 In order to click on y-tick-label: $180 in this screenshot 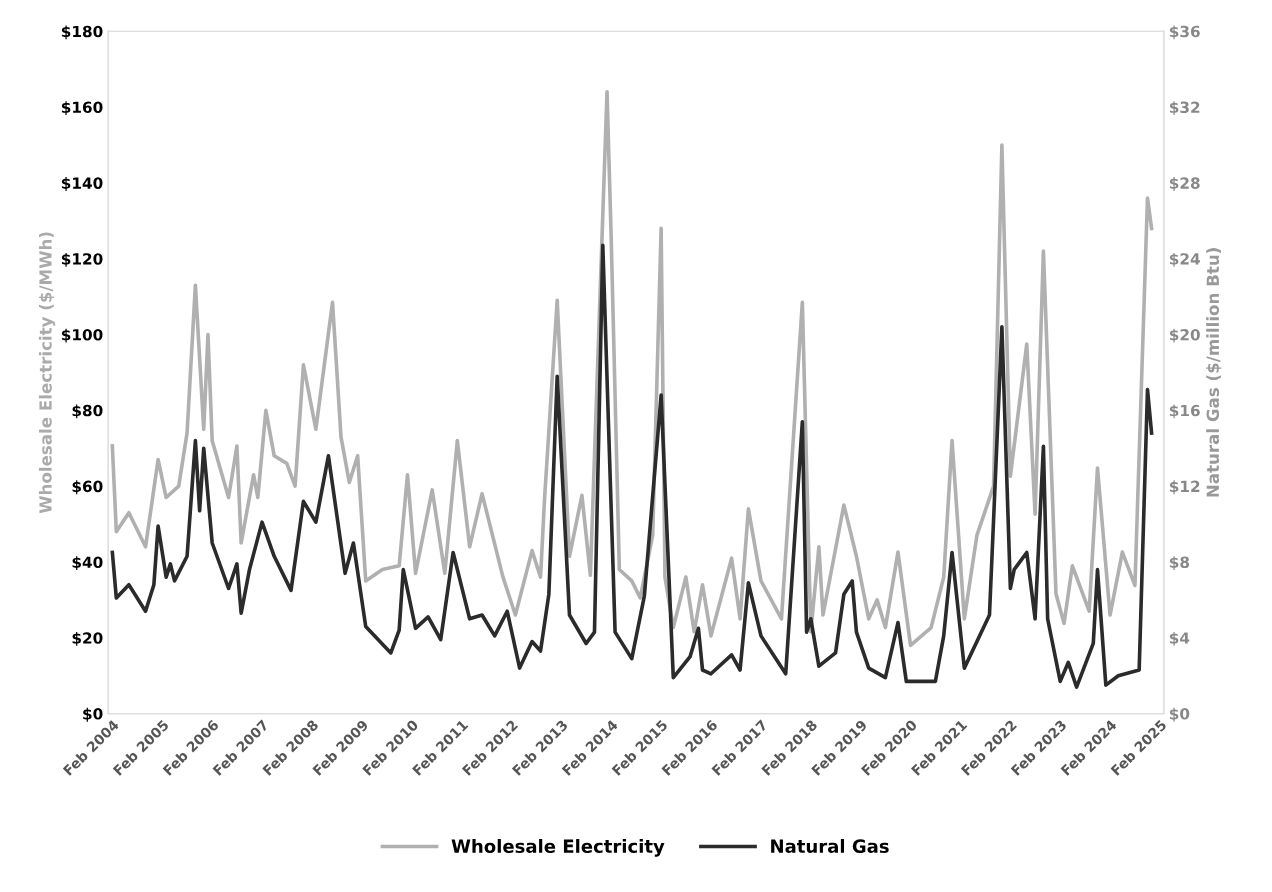, I will do `click(82, 32)`.